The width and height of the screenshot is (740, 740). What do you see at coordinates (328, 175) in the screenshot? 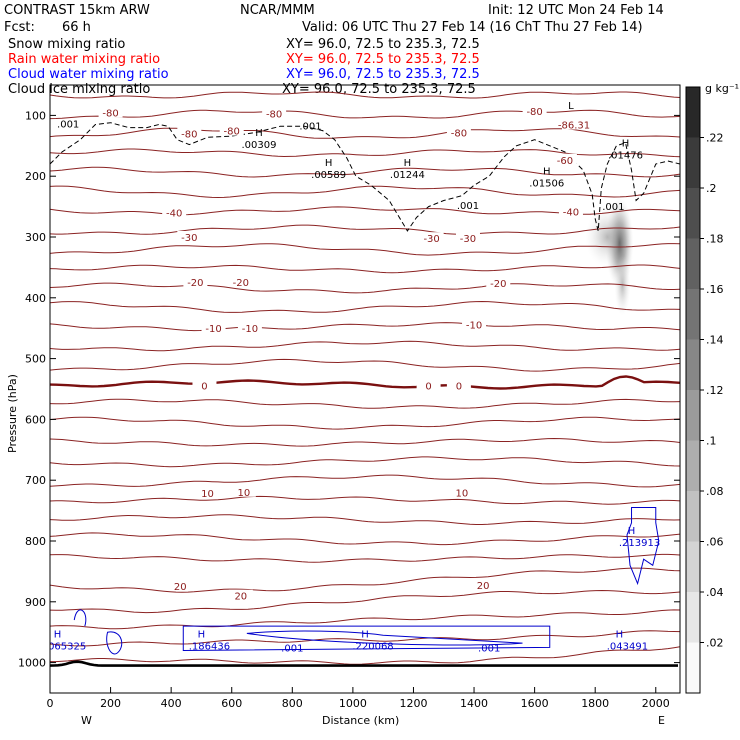
I see `snow-extremum-value-1: .00589` at bounding box center [328, 175].